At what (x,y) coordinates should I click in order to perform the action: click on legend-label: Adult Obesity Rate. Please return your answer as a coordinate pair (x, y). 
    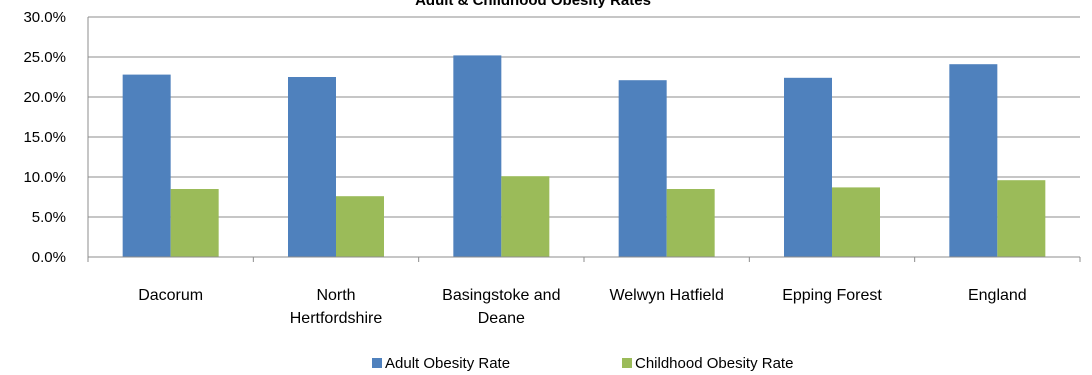
    Looking at the image, I should click on (447, 363).